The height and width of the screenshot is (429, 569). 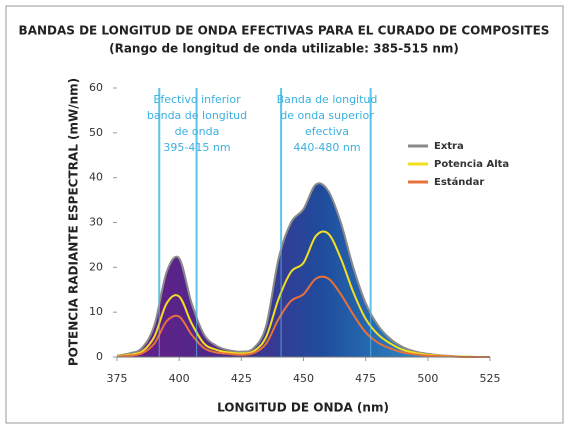 I want to click on annotation: Banda de longitud, so click(x=327, y=99).